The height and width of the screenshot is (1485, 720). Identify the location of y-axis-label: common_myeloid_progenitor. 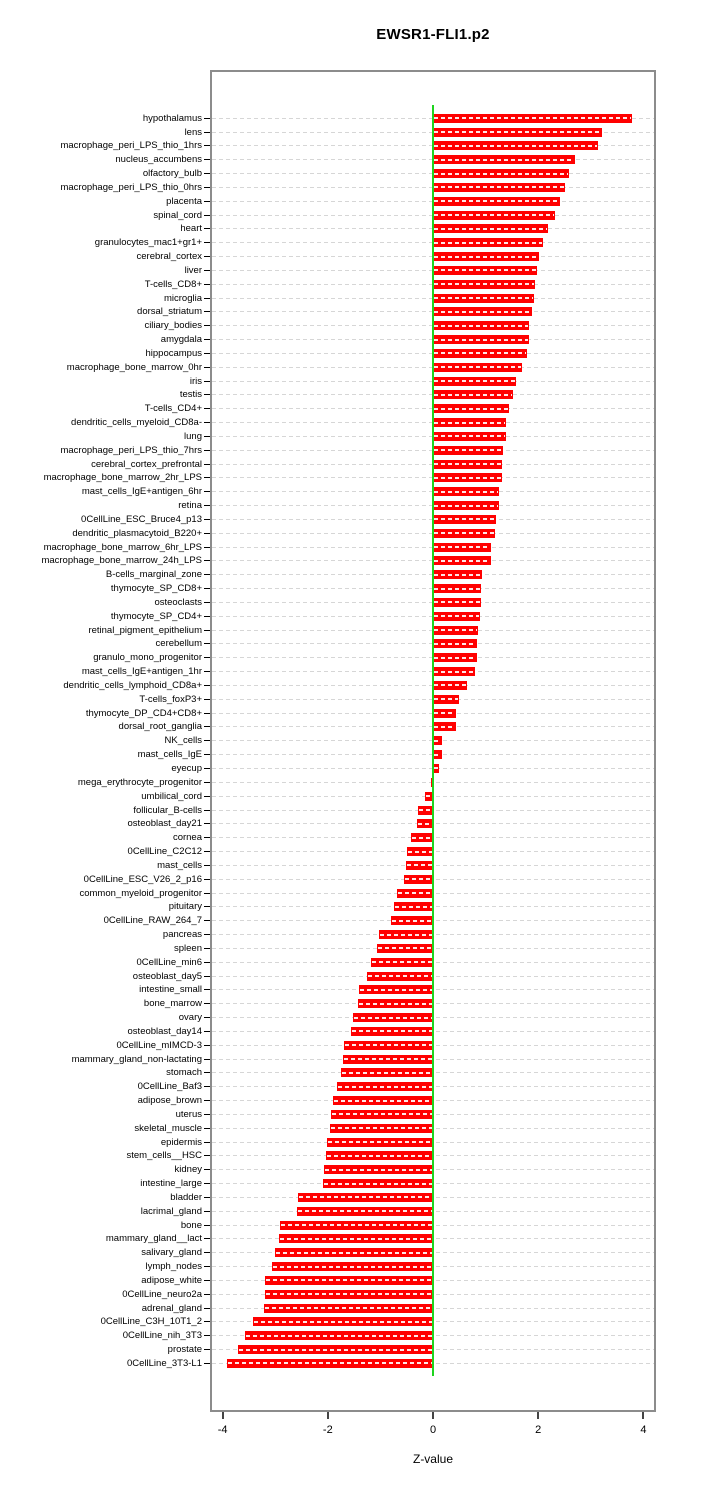
(140, 893).